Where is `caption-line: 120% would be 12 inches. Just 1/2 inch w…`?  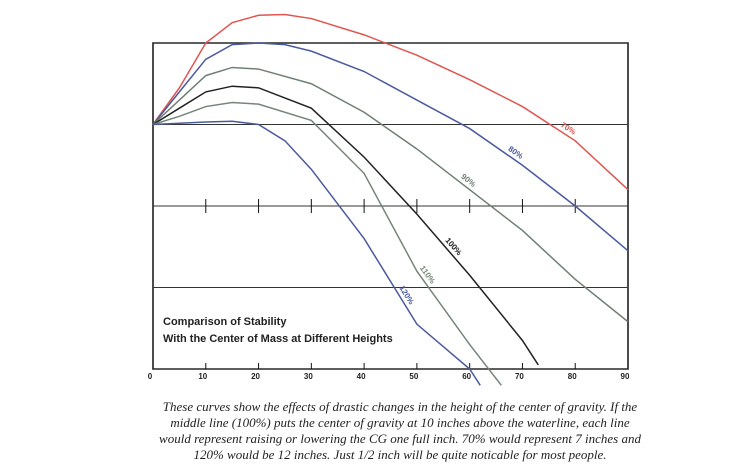 caption-line: 120% would be 12 inches. Just 1/2 inch w… is located at coordinates (399, 454).